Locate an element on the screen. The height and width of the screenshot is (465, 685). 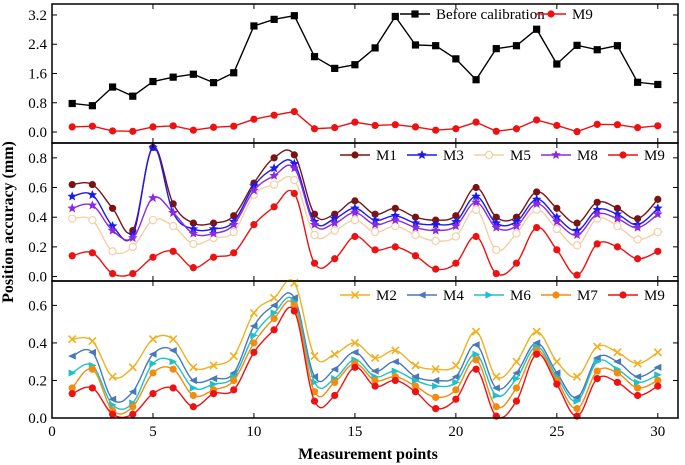
y-tick-label: 0.0 is located at coordinates (37, 133).